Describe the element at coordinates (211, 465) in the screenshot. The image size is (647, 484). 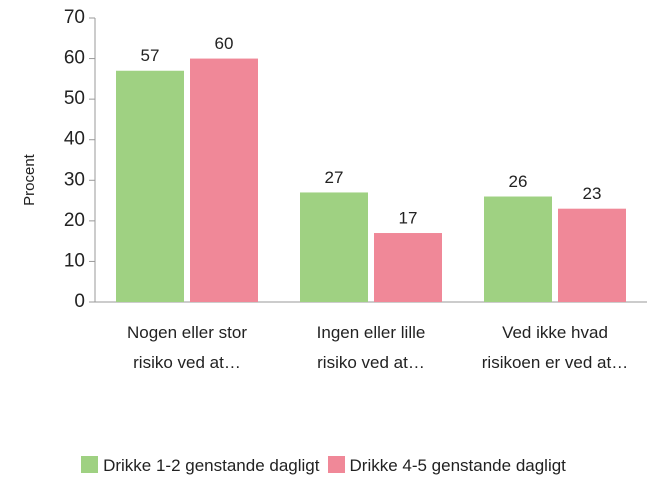
I see `legend-label: Drikke 1-2 genstande dagligt` at that location.